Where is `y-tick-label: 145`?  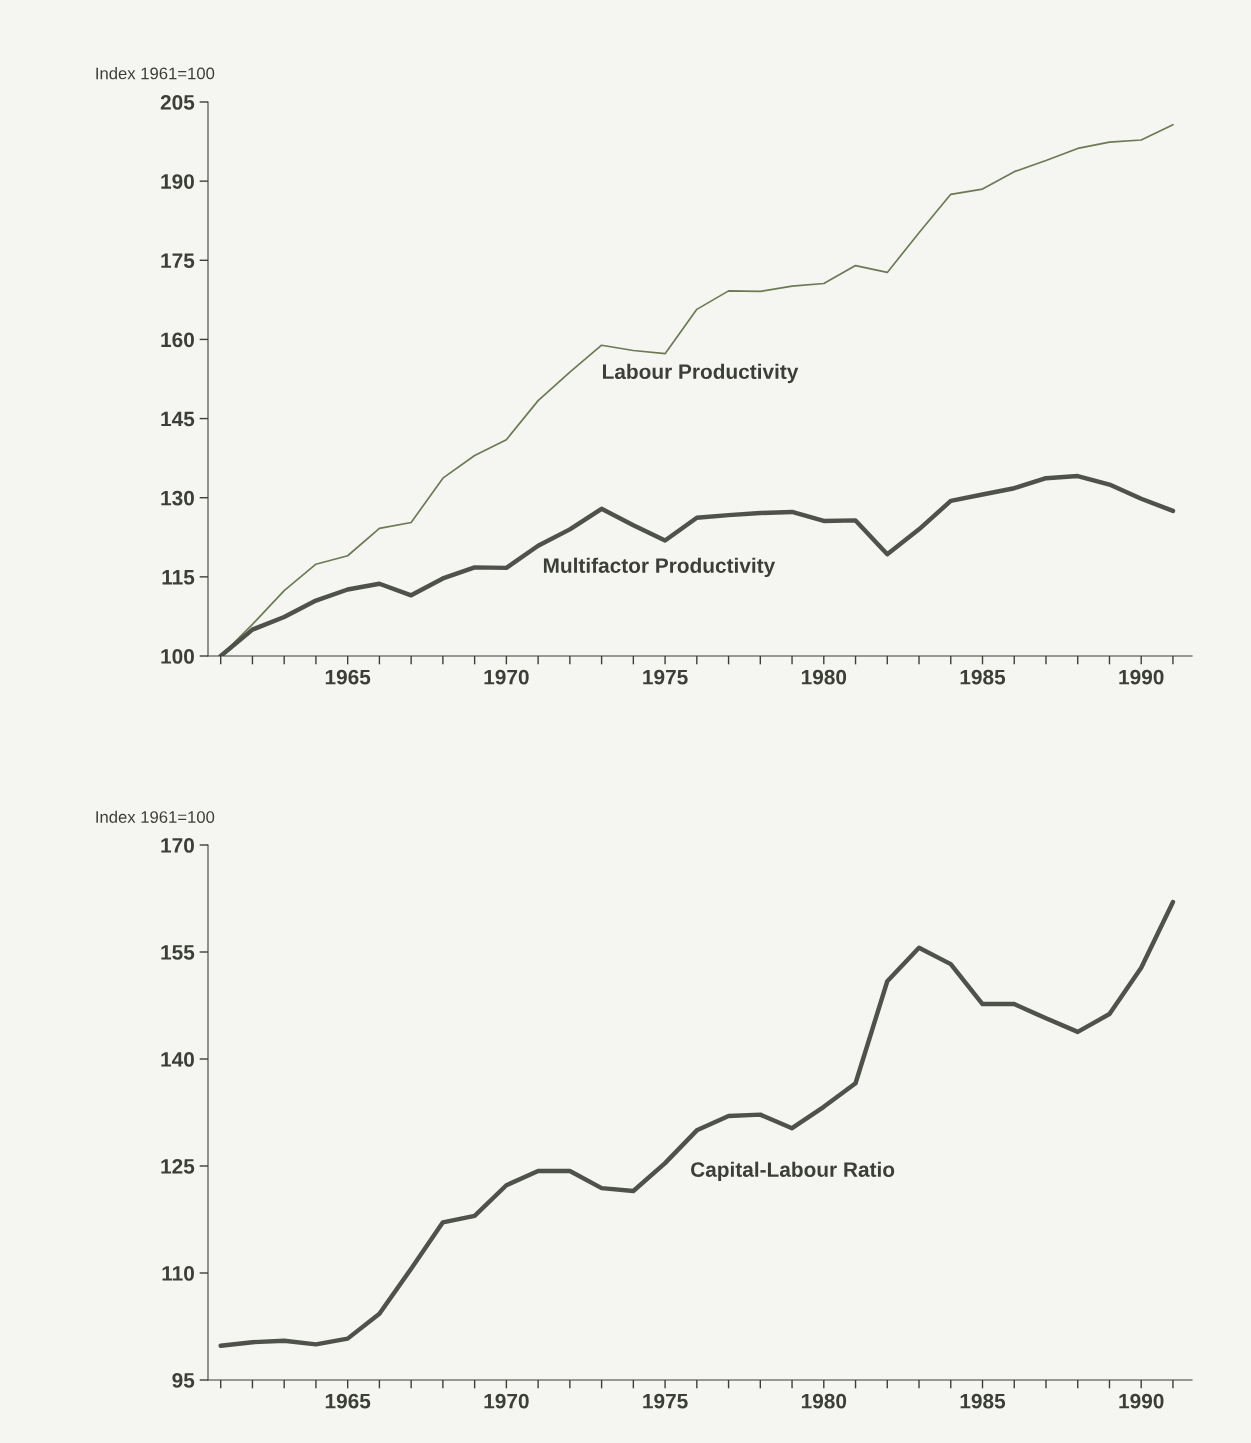
y-tick-label: 145 is located at coordinates (178, 419).